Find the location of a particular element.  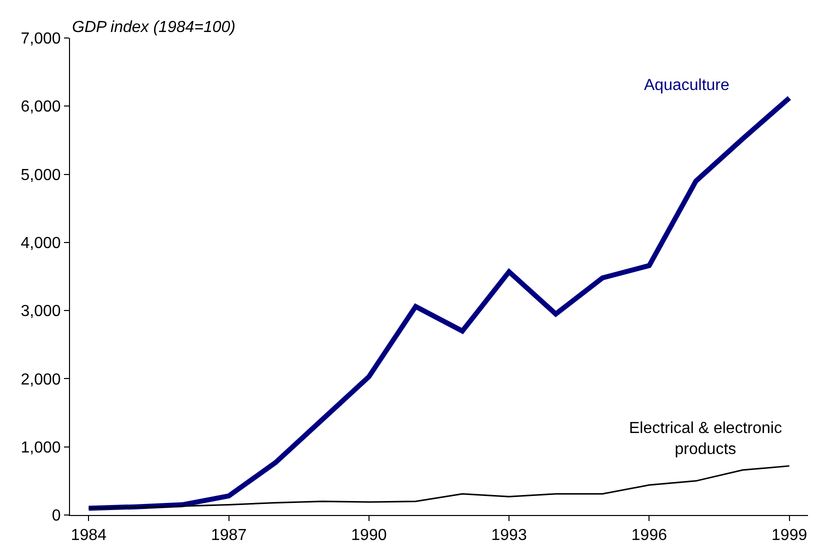

line-series is located at coordinates (439, 487).